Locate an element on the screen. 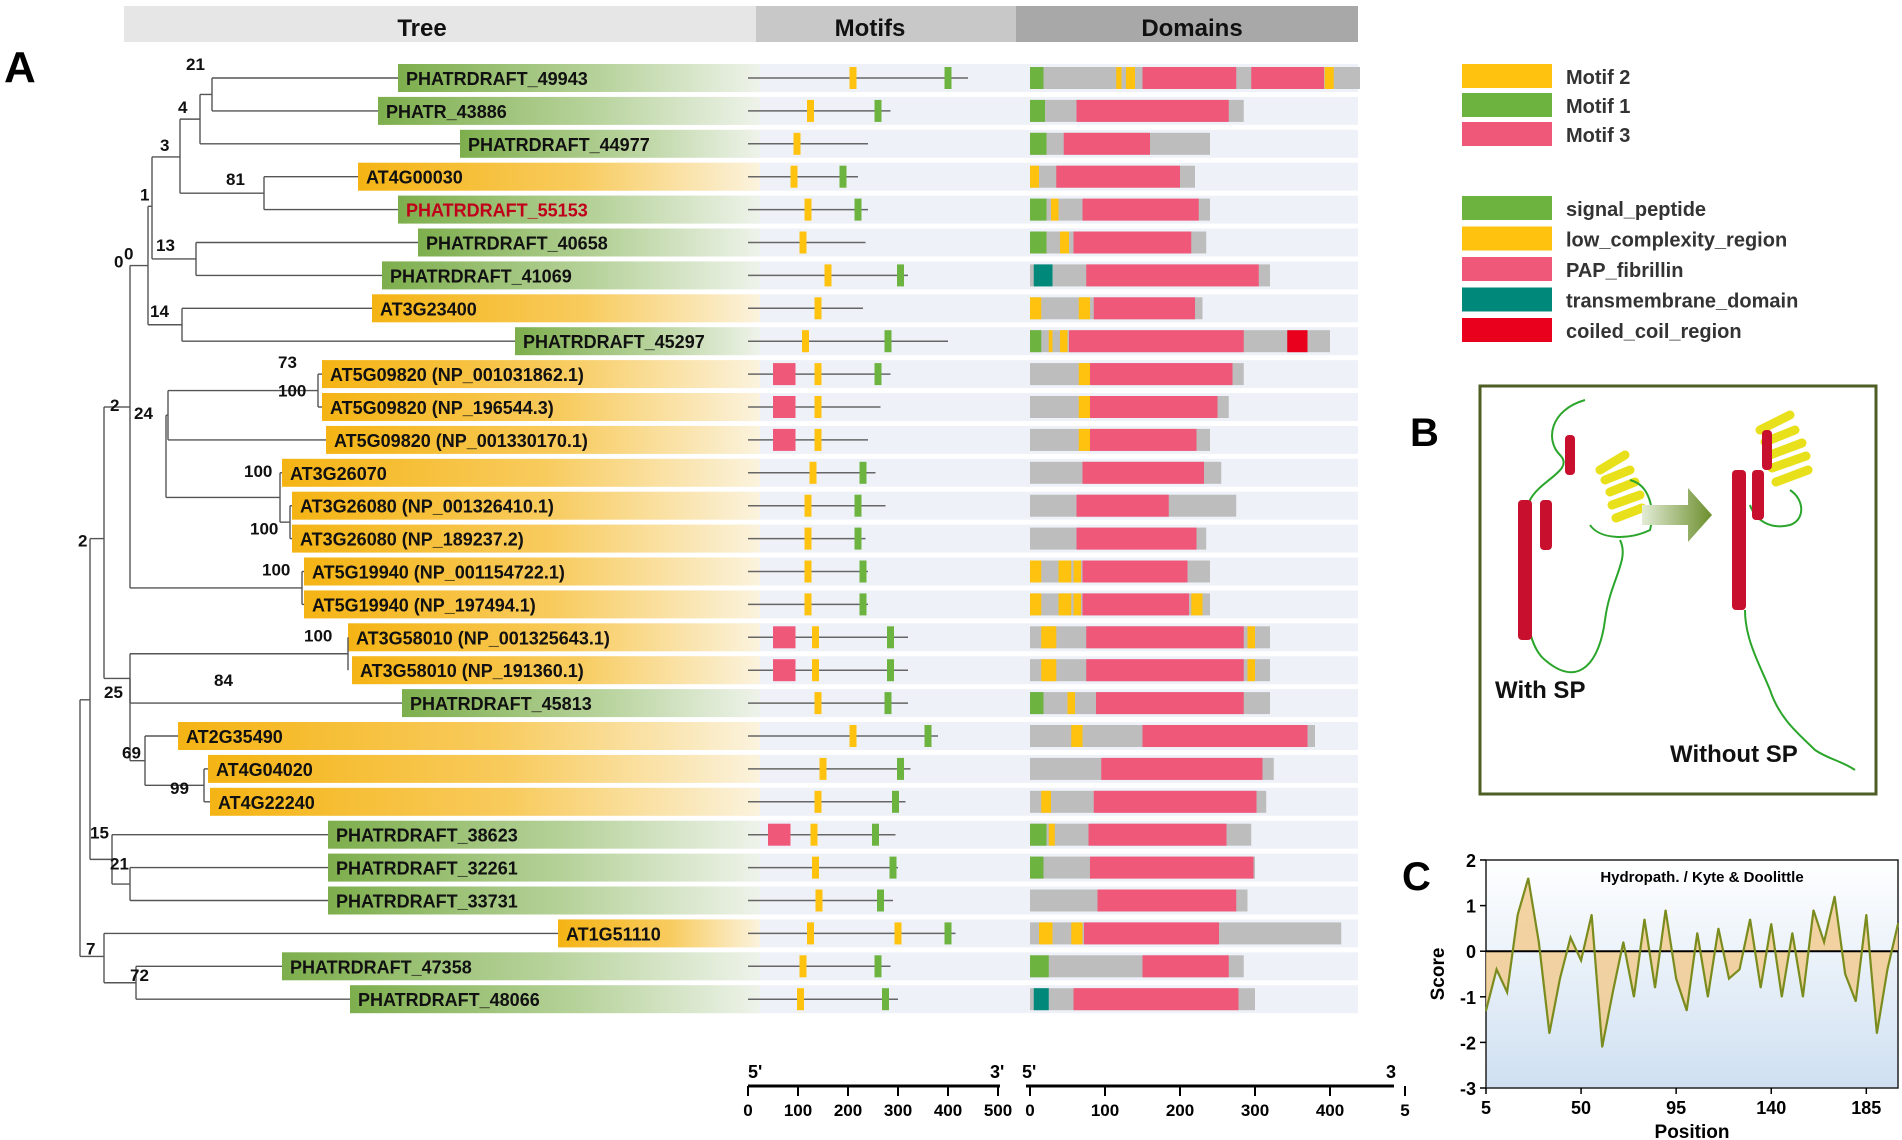 The height and width of the screenshot is (1140, 1902). domain-axis-tick-label: 100 is located at coordinates (1105, 1110).